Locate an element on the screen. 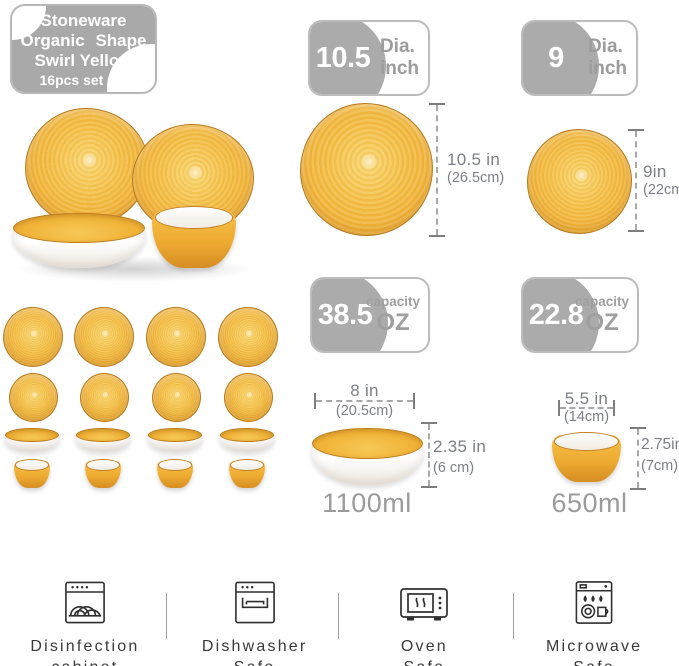  feature-label: Disinfection cabinet is located at coordinates (84, 651).